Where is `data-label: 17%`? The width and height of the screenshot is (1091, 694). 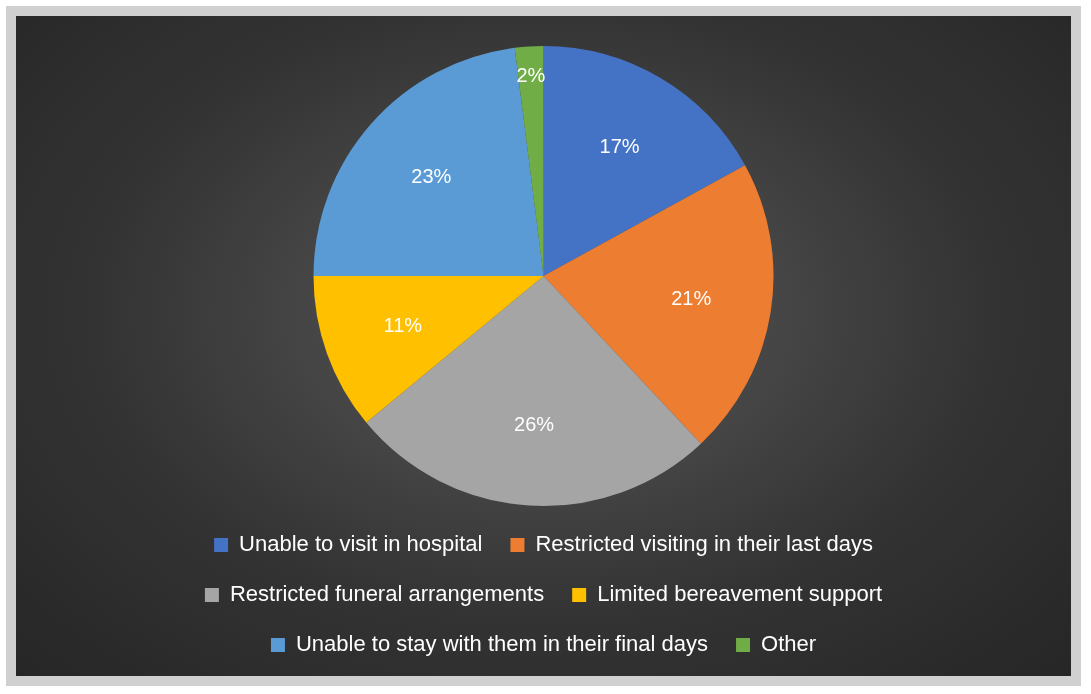
data-label: 17% is located at coordinates (619, 145).